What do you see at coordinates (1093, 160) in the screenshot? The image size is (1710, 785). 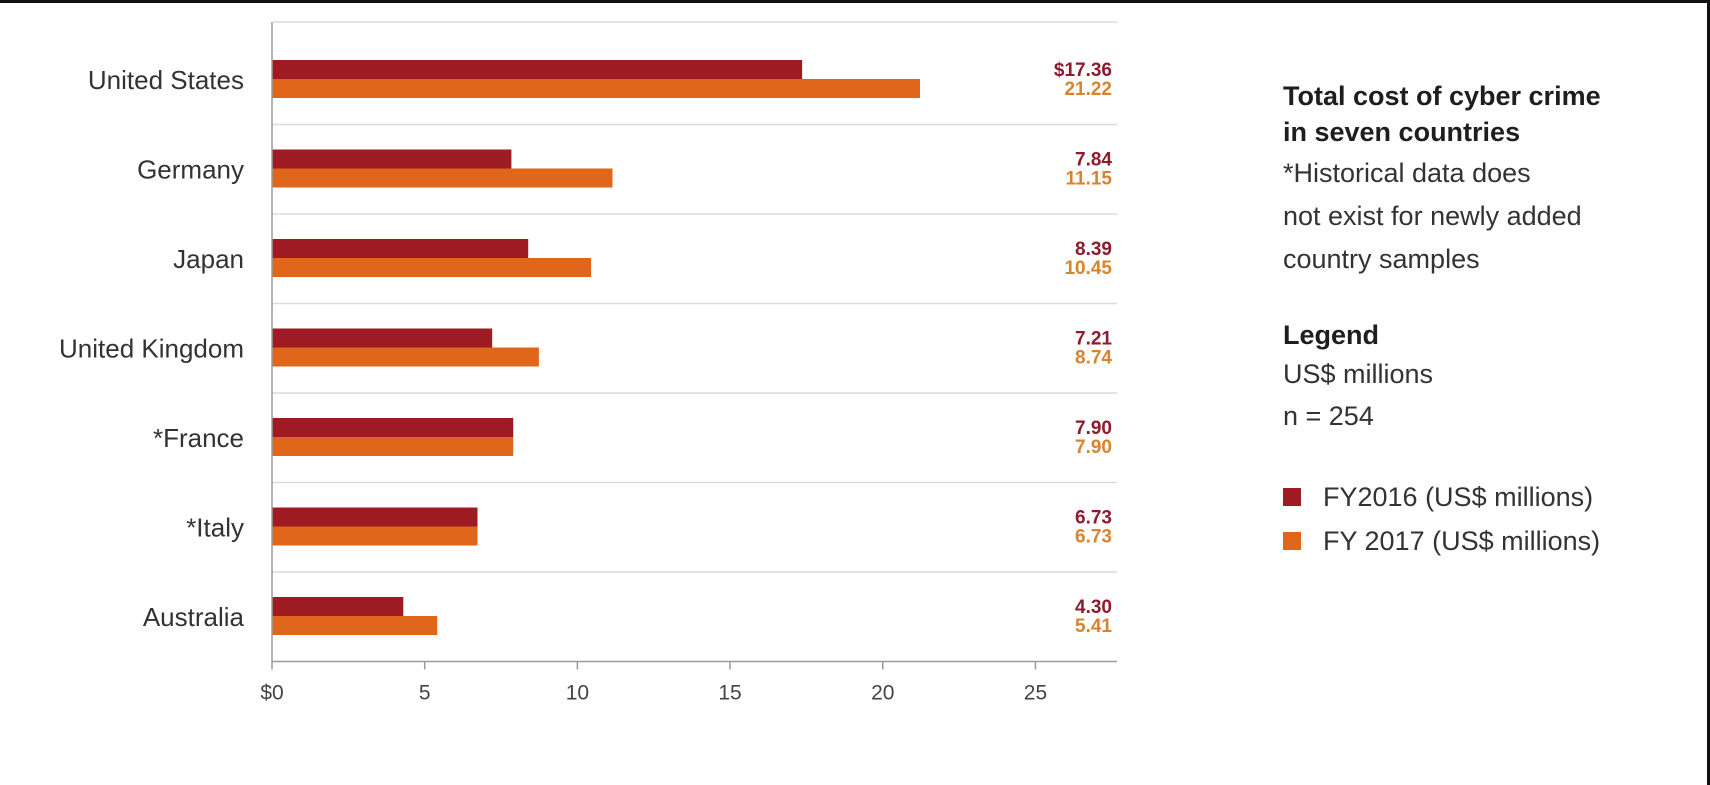 I see `data-label-fy2016: 7.84` at bounding box center [1093, 160].